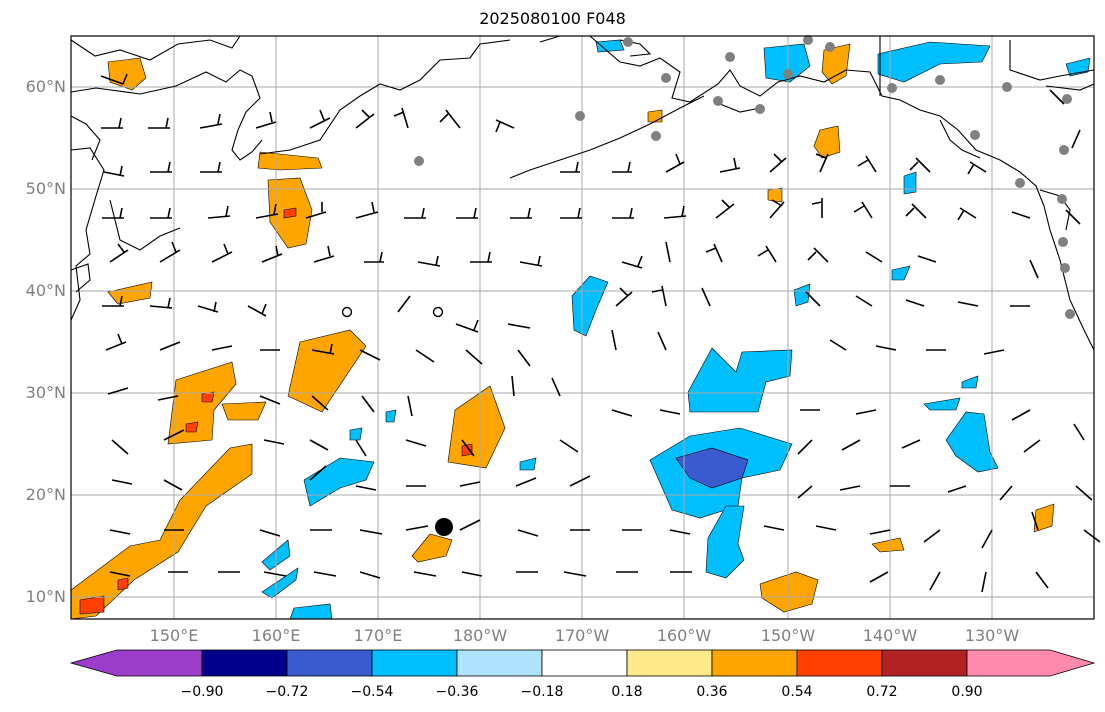  What do you see at coordinates (797, 692) in the screenshot?
I see `colorbar-tick-label: 0.54` at bounding box center [797, 692].